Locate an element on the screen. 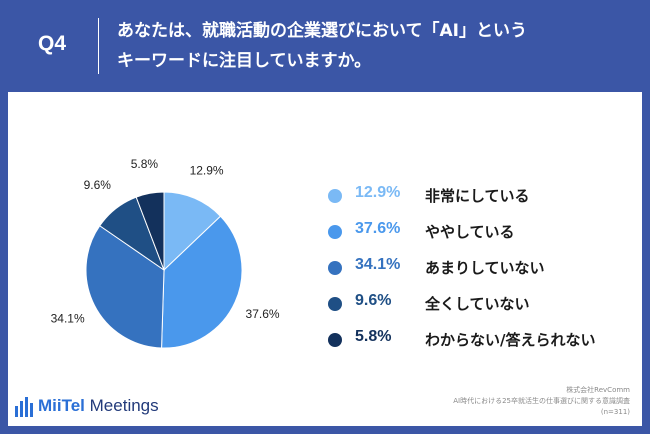 The height and width of the screenshot is (434, 650). legend-value-4: 9.6% is located at coordinates (373, 300).